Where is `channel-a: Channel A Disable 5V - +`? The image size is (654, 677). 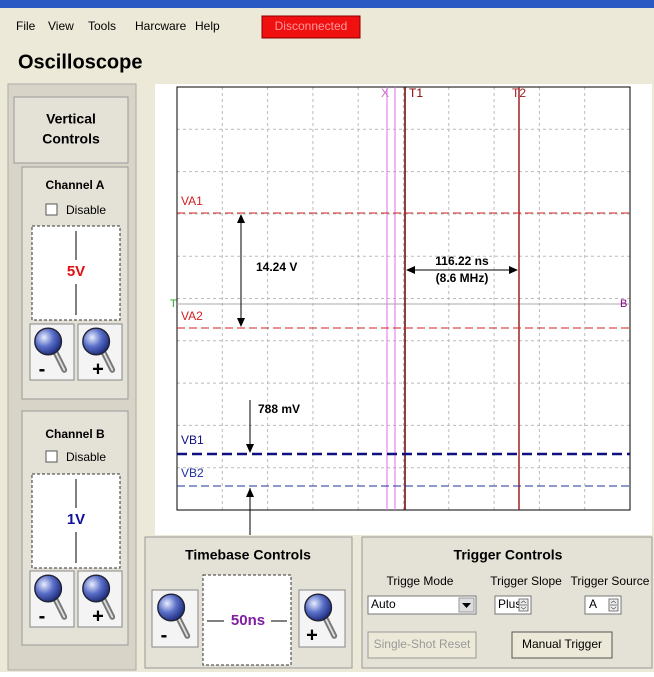
channel-a: Channel A Disable 5V - + is located at coordinates (75, 283).